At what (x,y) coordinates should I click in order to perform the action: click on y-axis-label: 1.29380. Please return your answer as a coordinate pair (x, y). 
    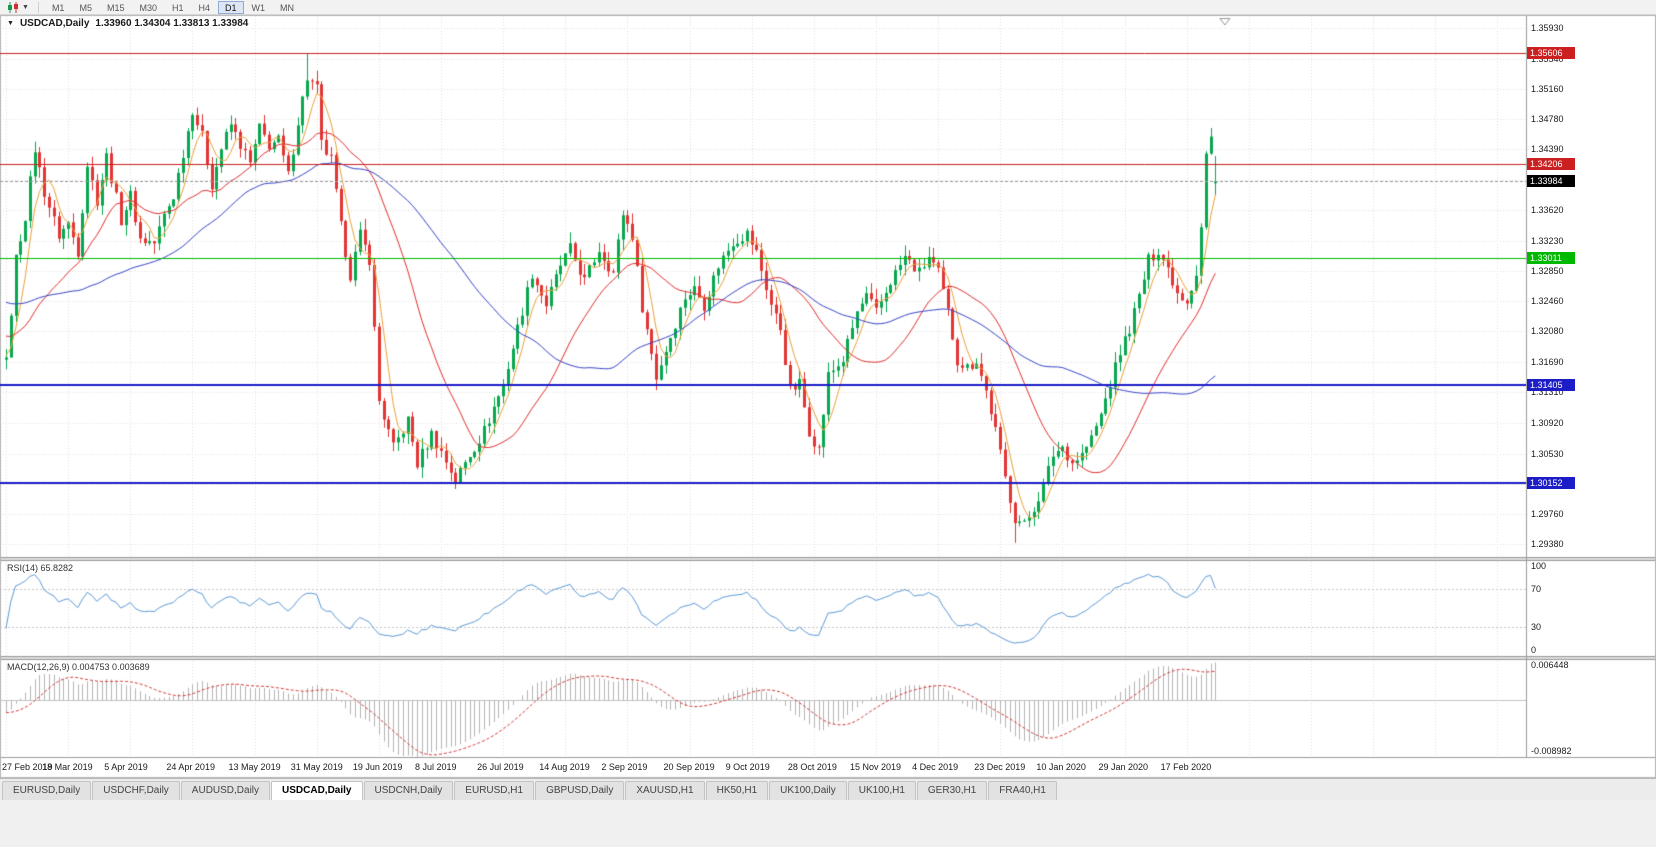
    Looking at the image, I should click on (1547, 544).